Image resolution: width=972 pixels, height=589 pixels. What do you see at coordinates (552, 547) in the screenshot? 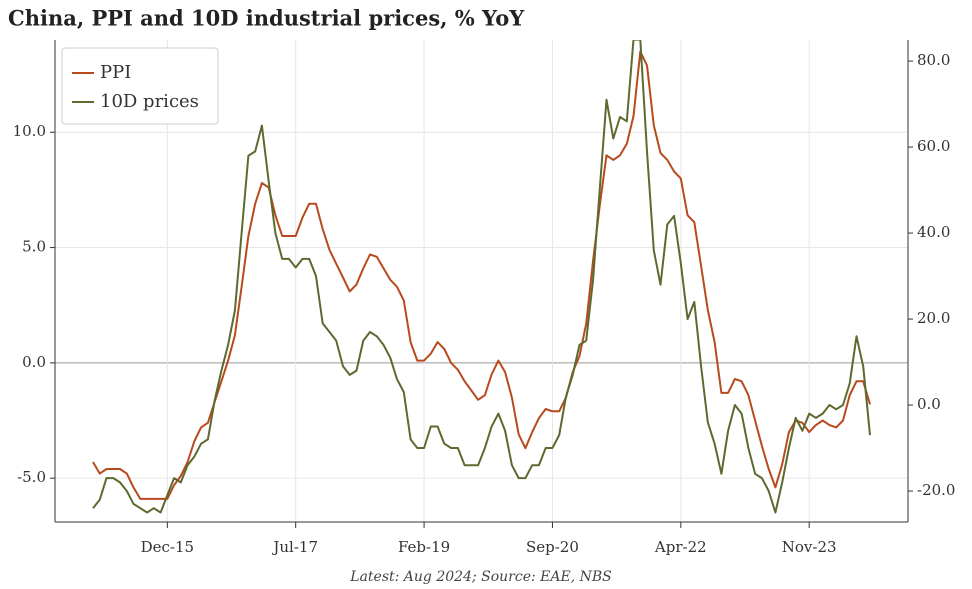
I see `x-tick-label: Sep-20` at bounding box center [552, 547].